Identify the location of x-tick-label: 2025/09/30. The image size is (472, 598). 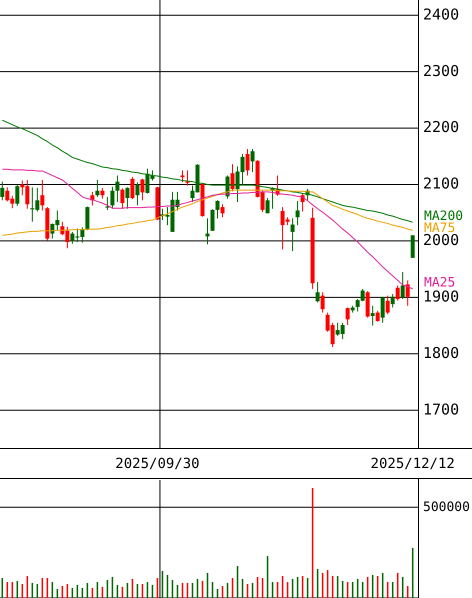
(157, 464).